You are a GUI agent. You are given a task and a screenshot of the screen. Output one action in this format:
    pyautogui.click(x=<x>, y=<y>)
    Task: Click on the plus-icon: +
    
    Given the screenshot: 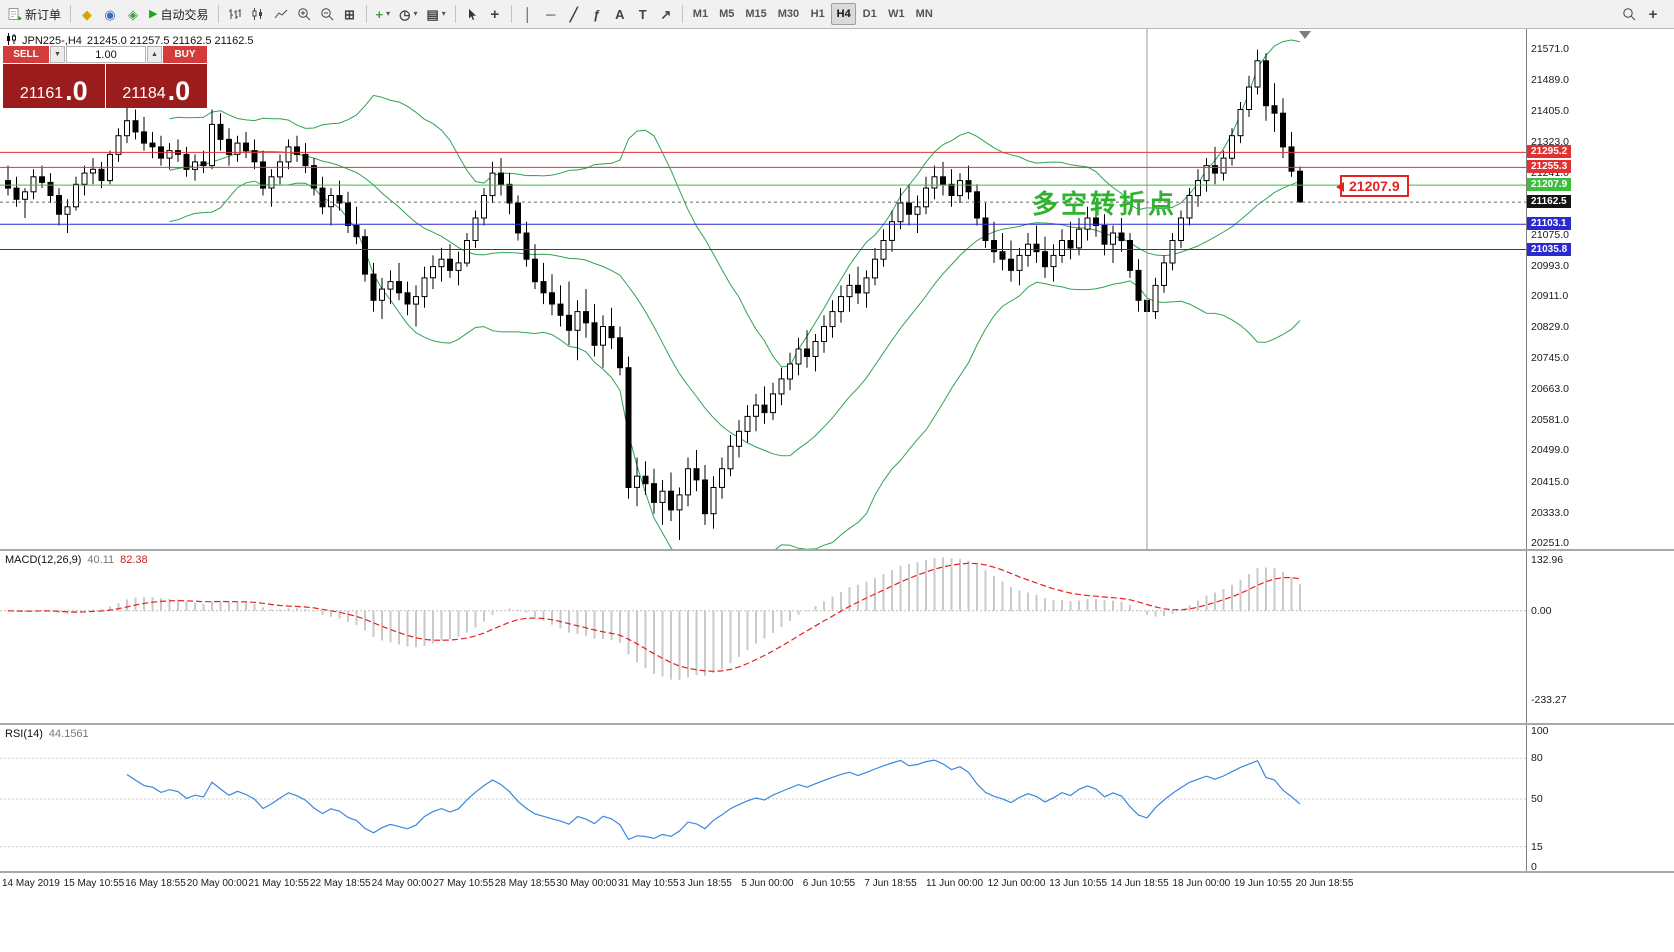 What is the action you would take?
    pyautogui.click(x=1653, y=14)
    